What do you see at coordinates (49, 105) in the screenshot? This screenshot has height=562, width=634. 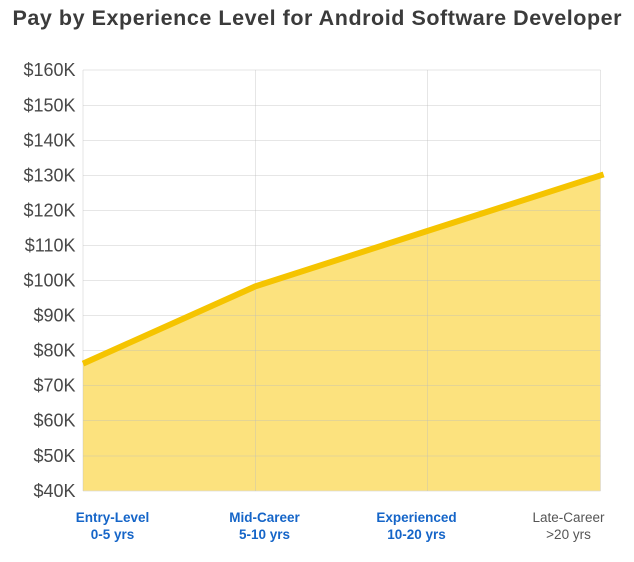 I see `svg-text: $150K` at bounding box center [49, 105].